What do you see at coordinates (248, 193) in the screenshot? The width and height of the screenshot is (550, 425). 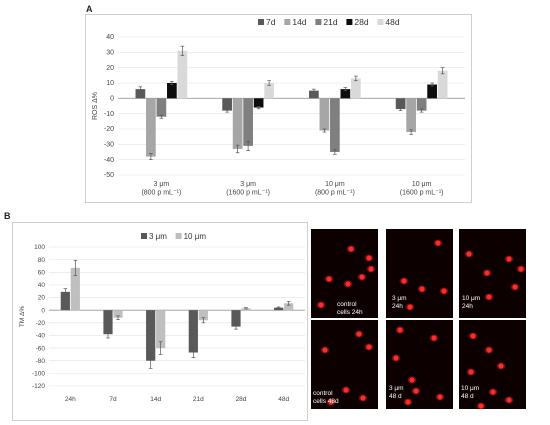 I see `ros-category-label: (1600 p mL⁻¹)` at bounding box center [248, 193].